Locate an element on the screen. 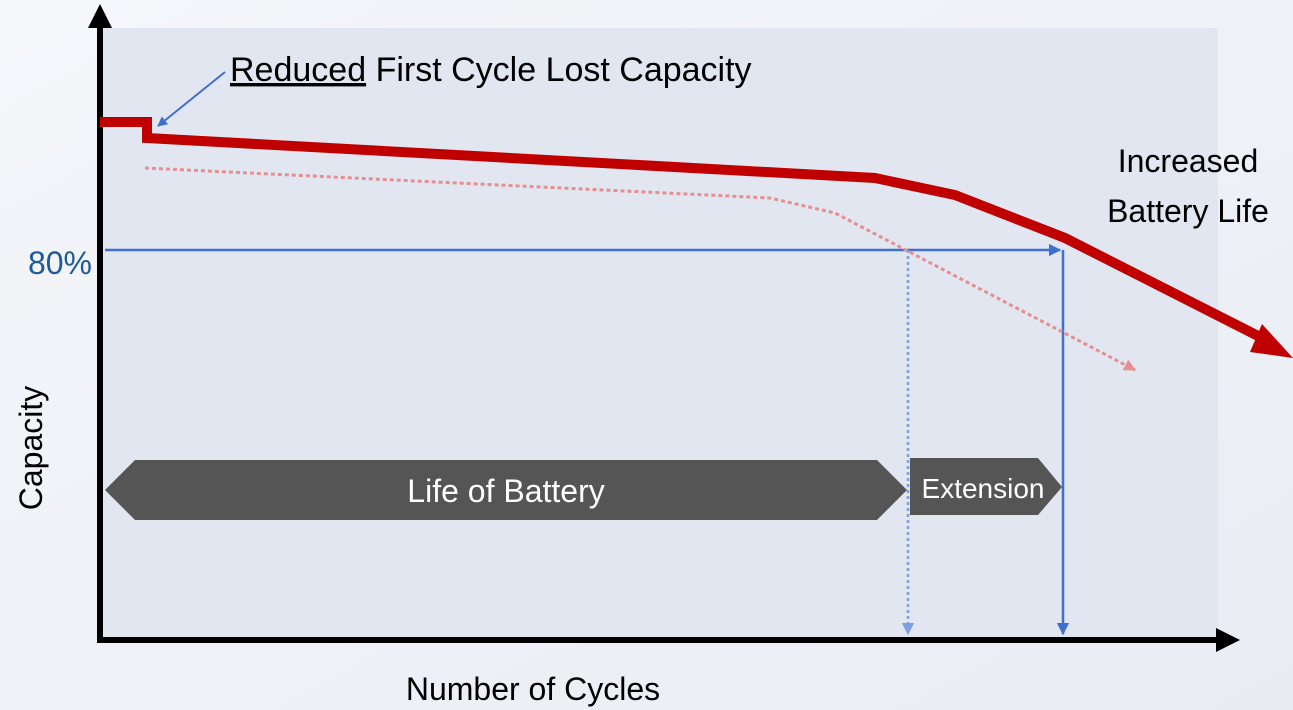  extension-span is located at coordinates (986, 486).